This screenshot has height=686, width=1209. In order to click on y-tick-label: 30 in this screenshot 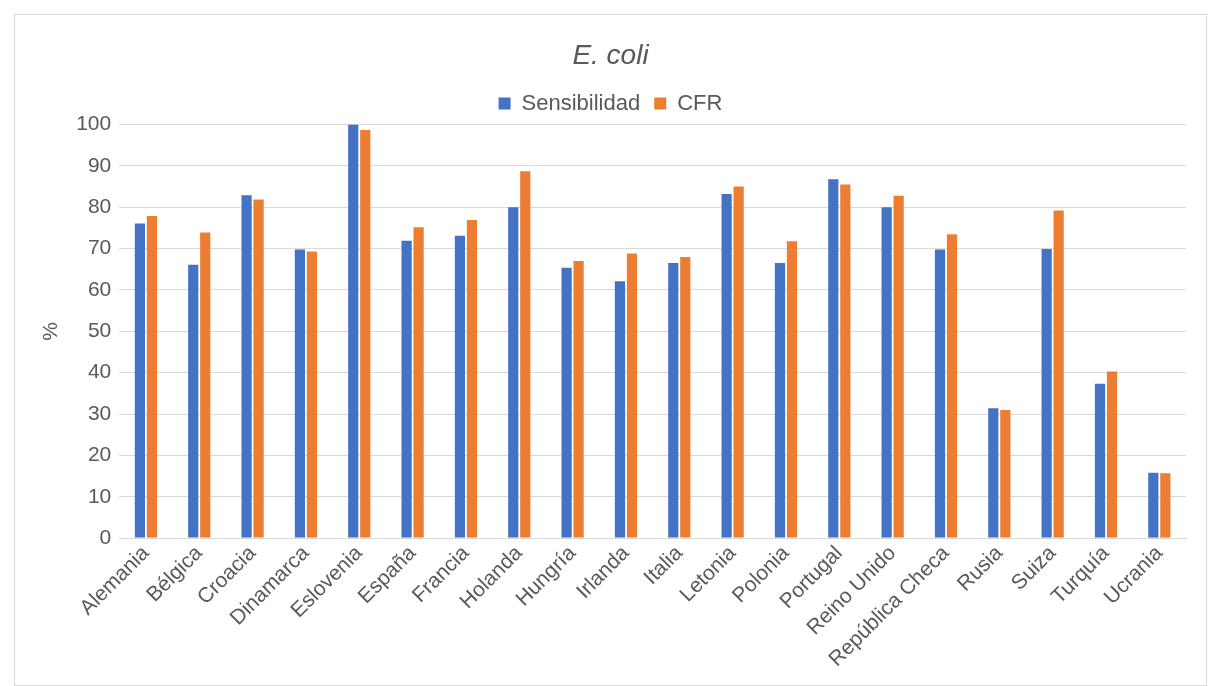, I will do `click(99, 412)`.